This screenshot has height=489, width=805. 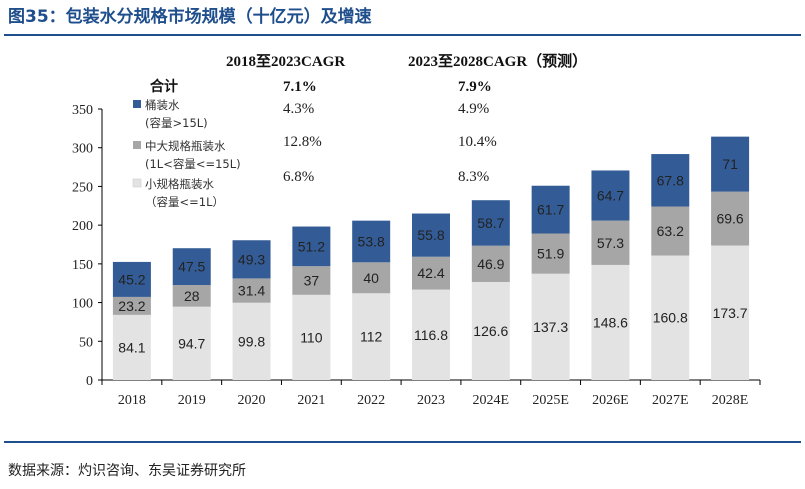 I want to click on bar-medium-2024E, so click(x=490, y=263).